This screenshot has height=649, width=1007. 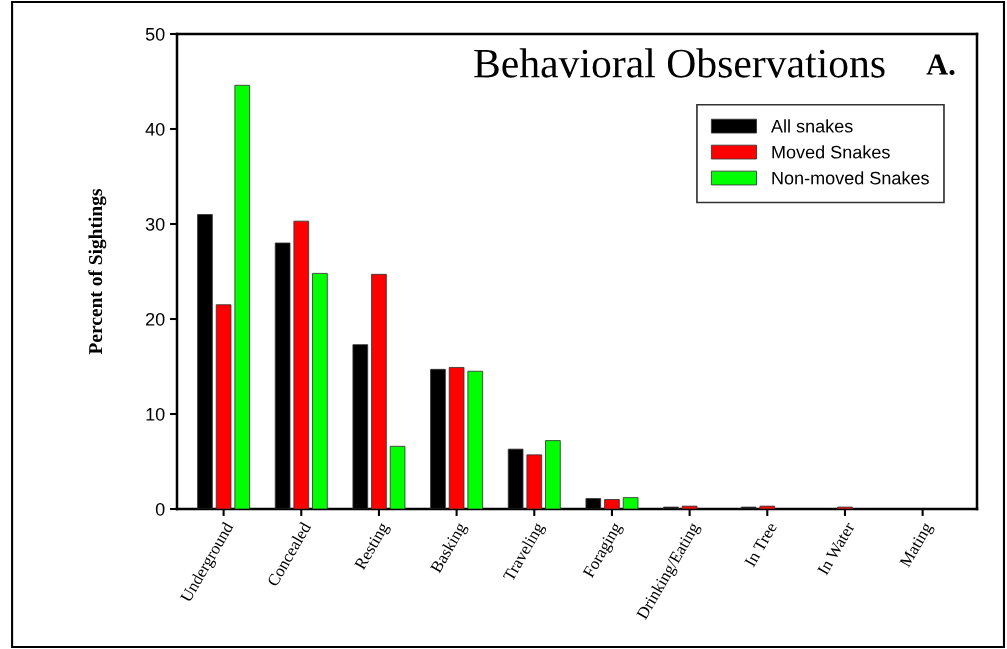 I want to click on x-tick-label: In Tree, so click(x=761, y=544).